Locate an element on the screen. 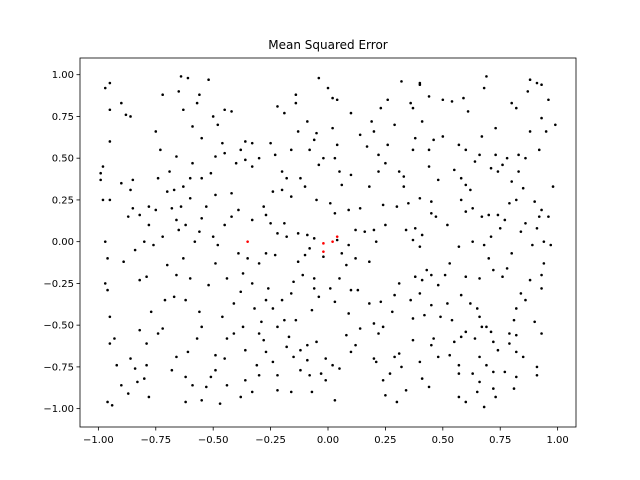 The width and height of the screenshot is (640, 480). x-tick-label: −0.75 is located at coordinates (155, 440).